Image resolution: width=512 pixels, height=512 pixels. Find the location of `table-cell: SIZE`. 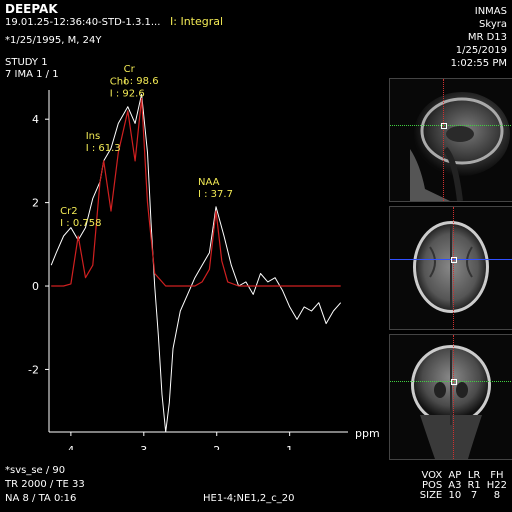

table-cell: SIZE is located at coordinates (431, 495).